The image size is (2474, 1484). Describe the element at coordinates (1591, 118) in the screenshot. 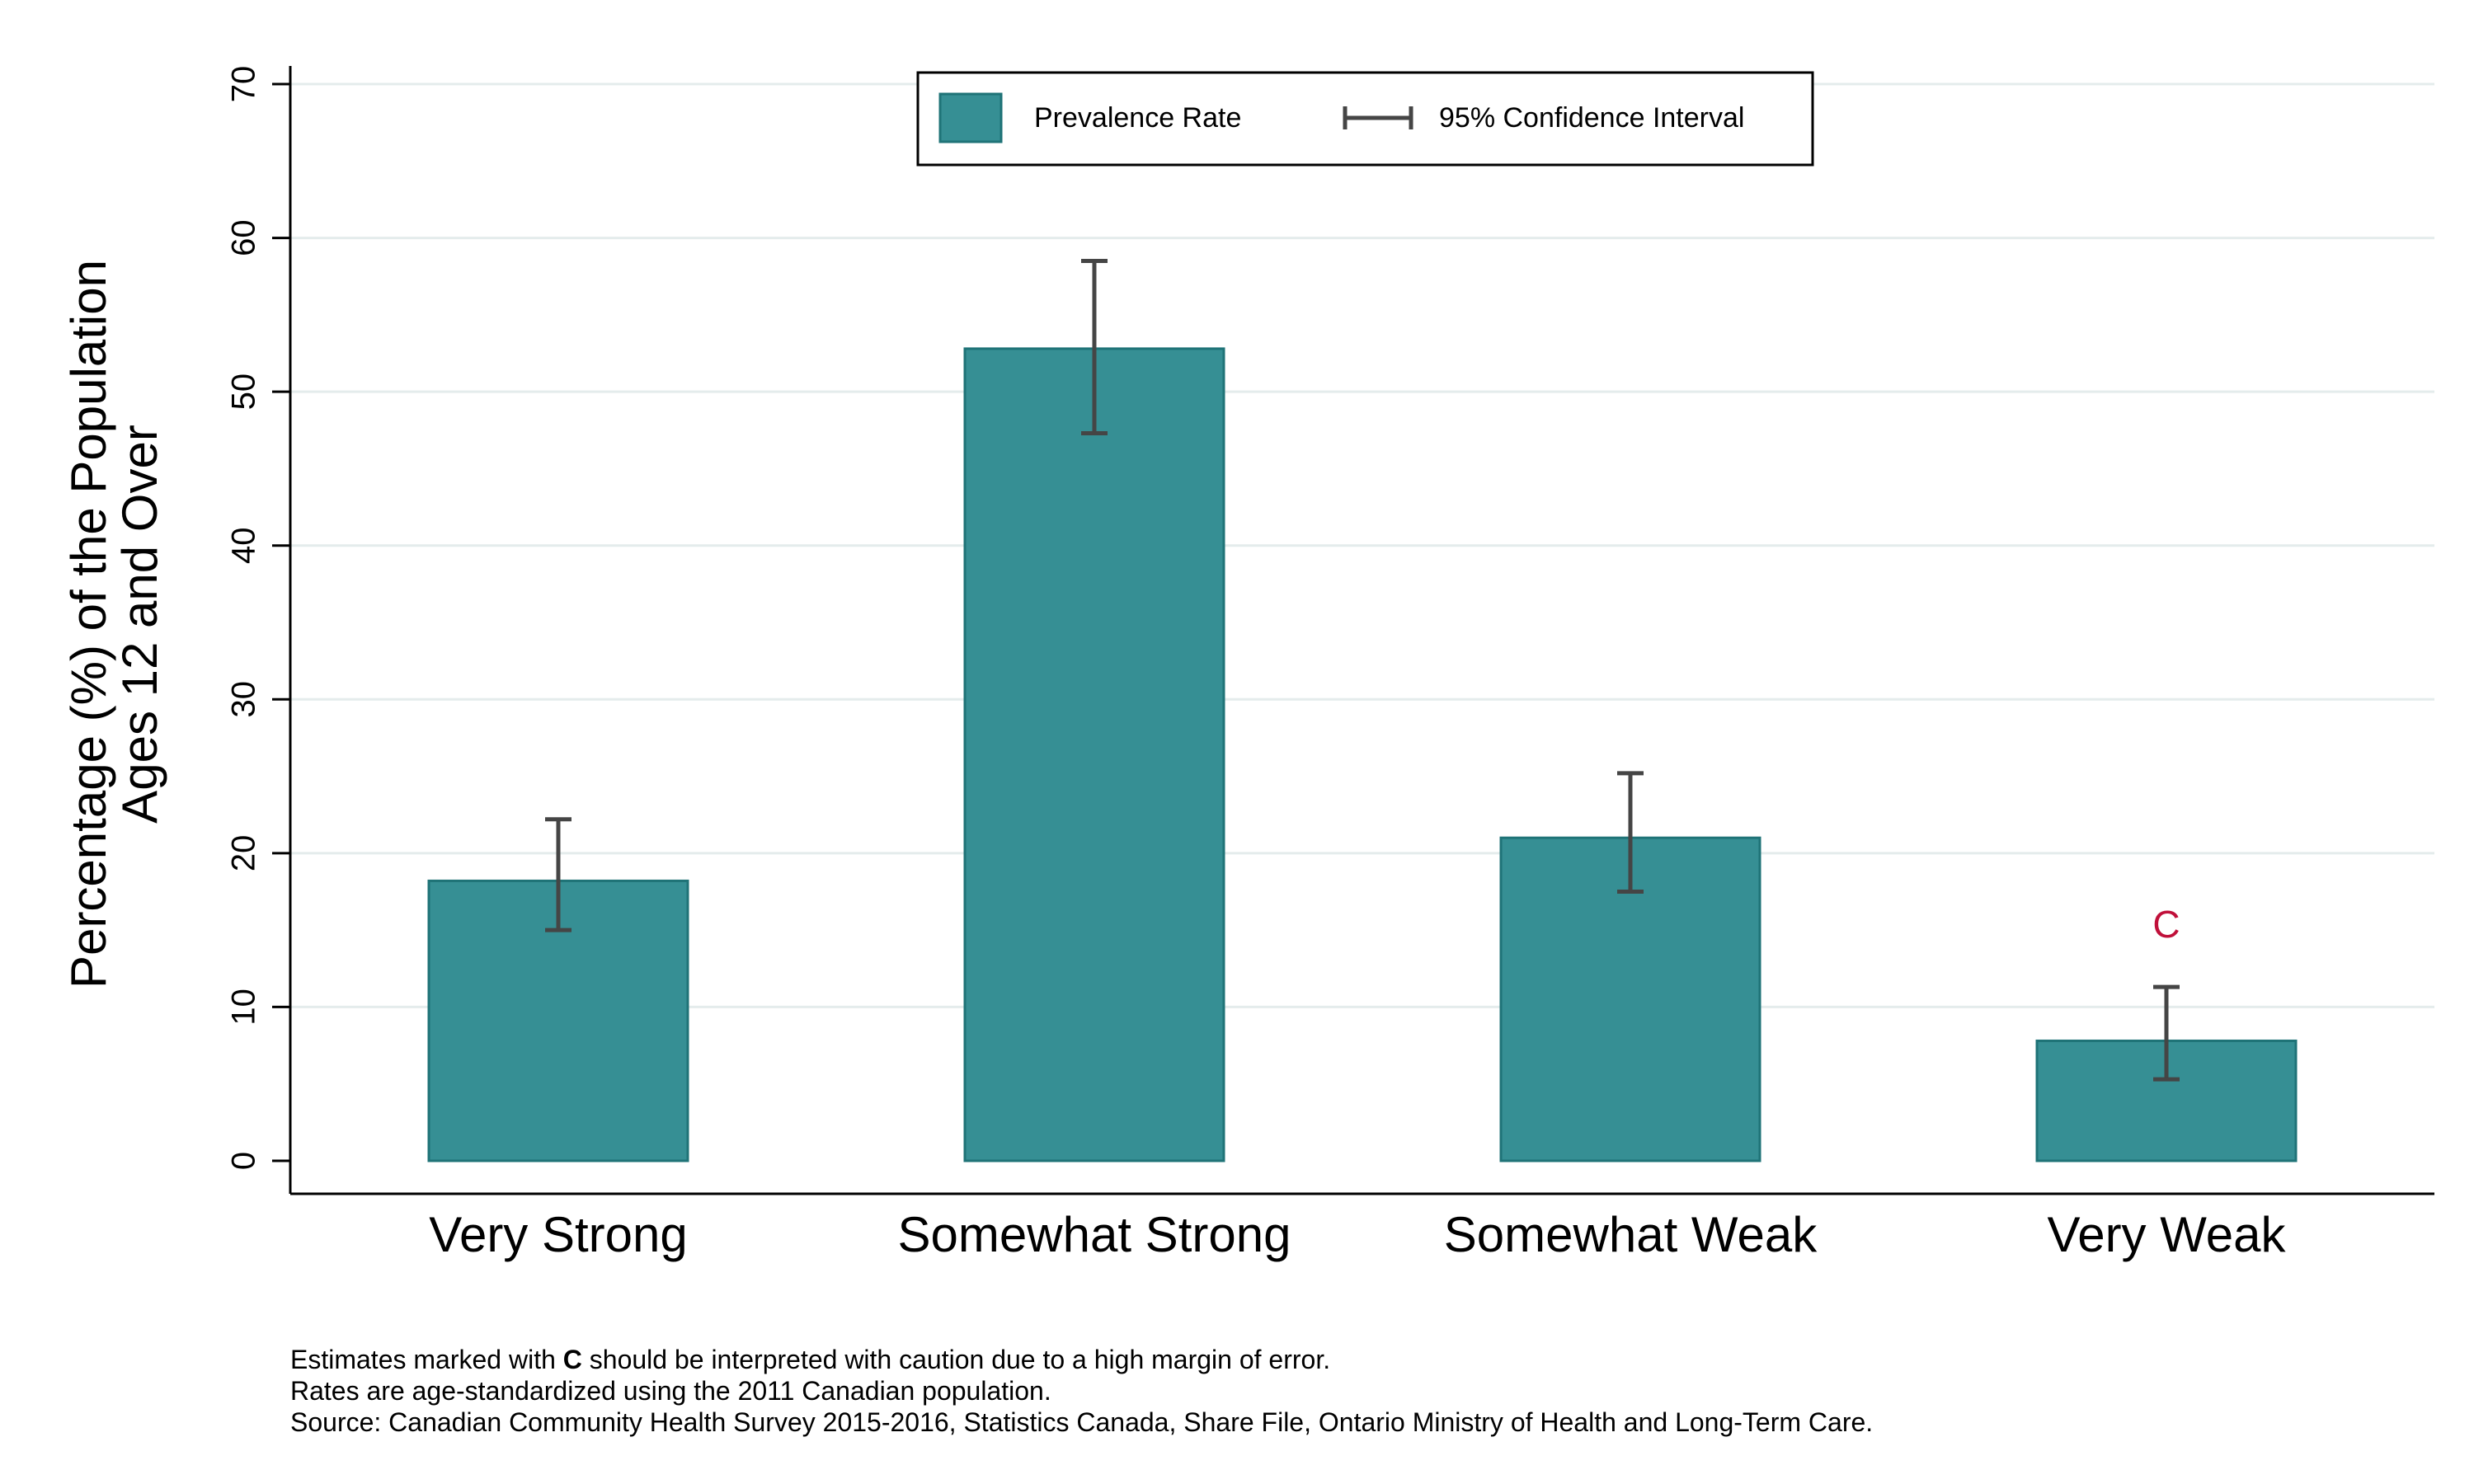

I see `legend-label-ci: 95% Confidence Interval` at that location.